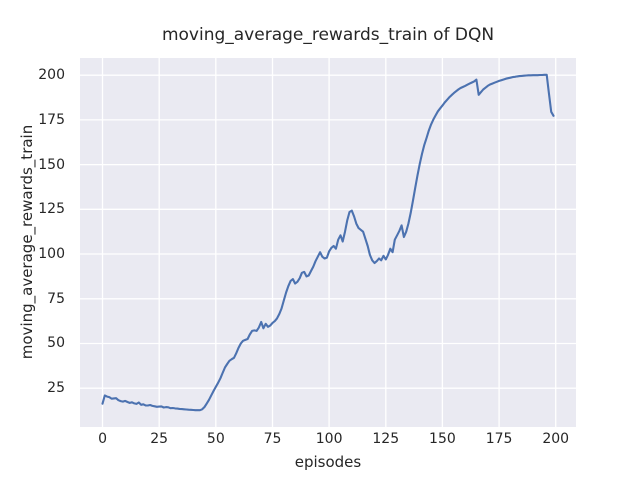 Image resolution: width=640 pixels, height=480 pixels. I want to click on x-tick-label: 175, so click(499, 439).